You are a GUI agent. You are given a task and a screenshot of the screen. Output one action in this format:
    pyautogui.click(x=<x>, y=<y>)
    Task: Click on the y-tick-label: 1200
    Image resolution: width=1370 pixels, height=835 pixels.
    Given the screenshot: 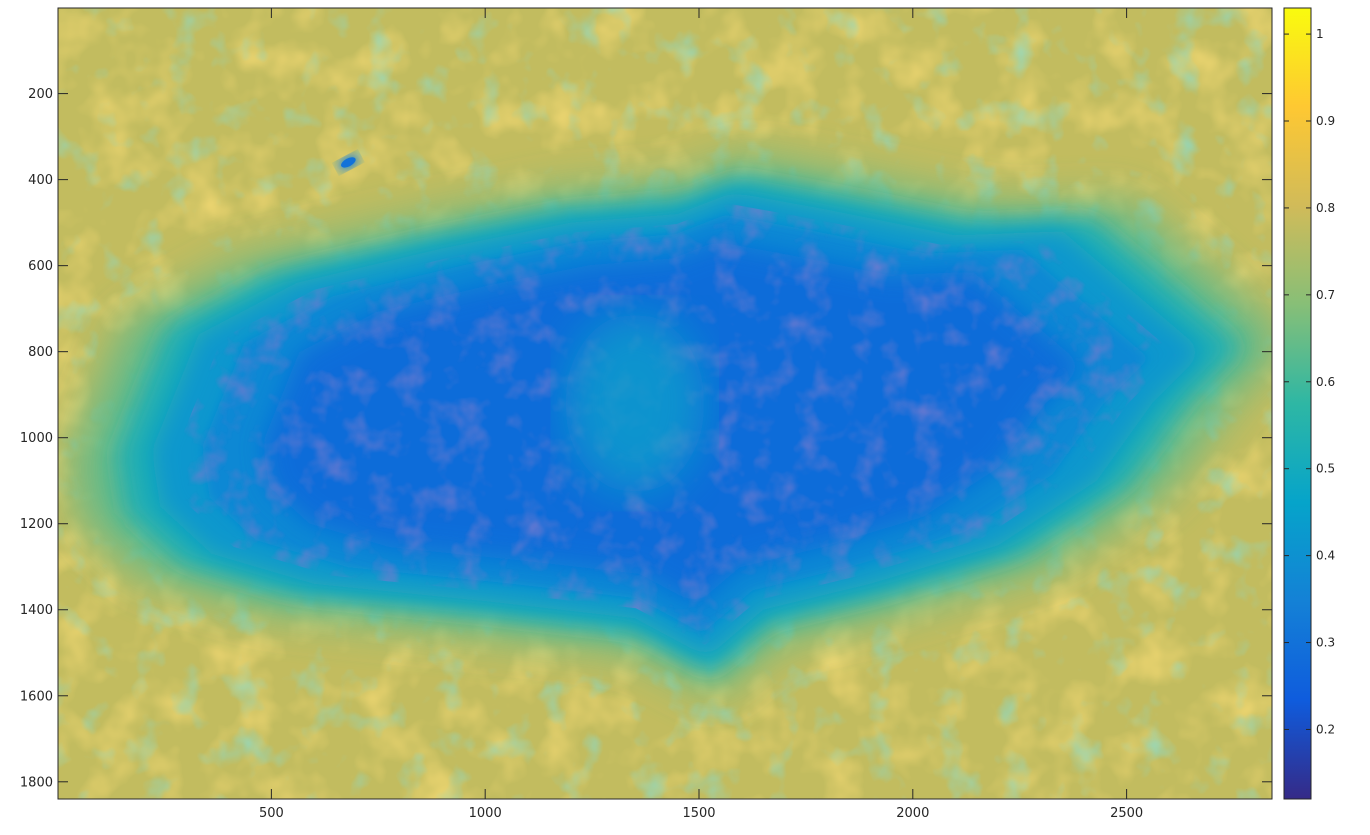 What is the action you would take?
    pyautogui.click(x=36, y=524)
    